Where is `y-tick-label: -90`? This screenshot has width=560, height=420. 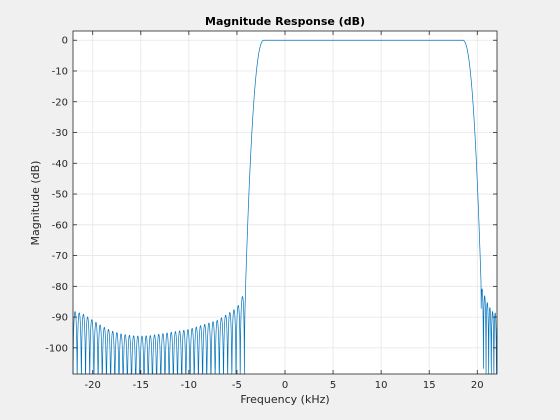
y-tick-label: -90 is located at coordinates (60, 318).